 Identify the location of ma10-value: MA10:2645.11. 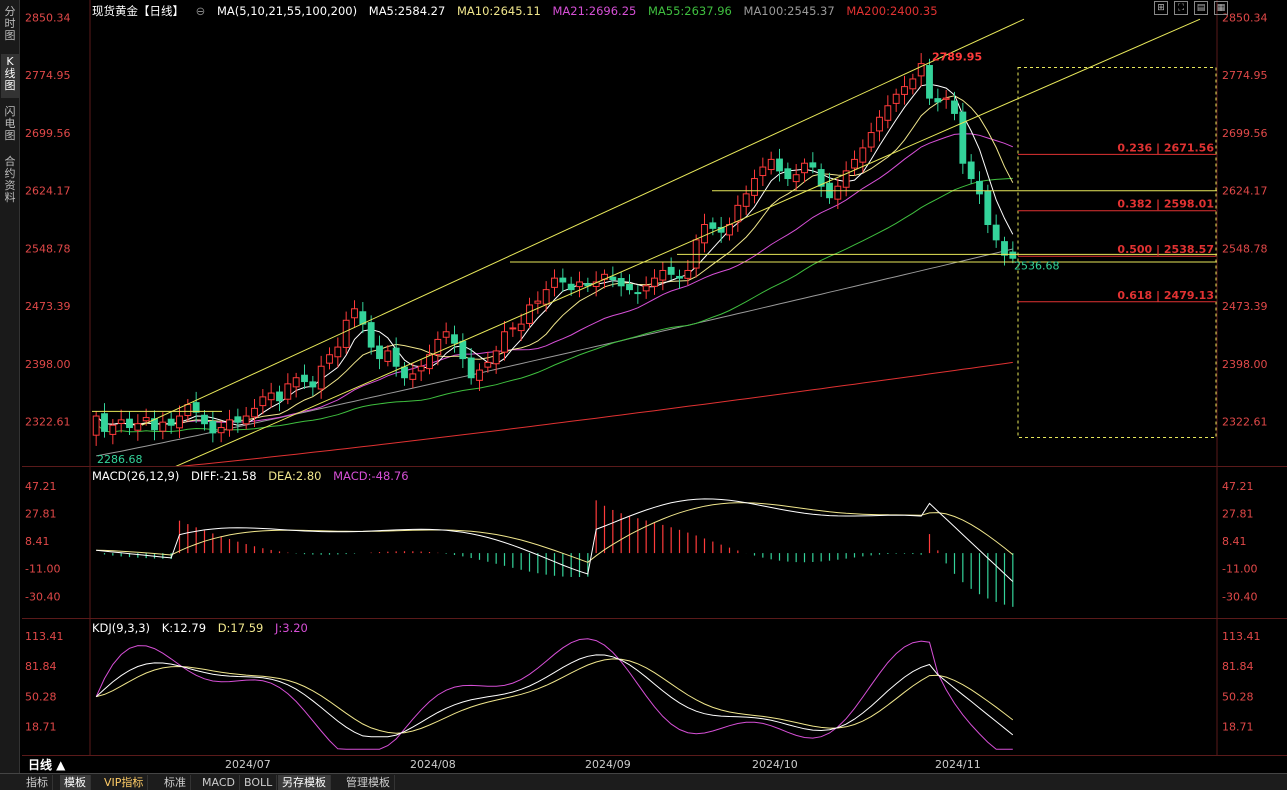
(498, 11).